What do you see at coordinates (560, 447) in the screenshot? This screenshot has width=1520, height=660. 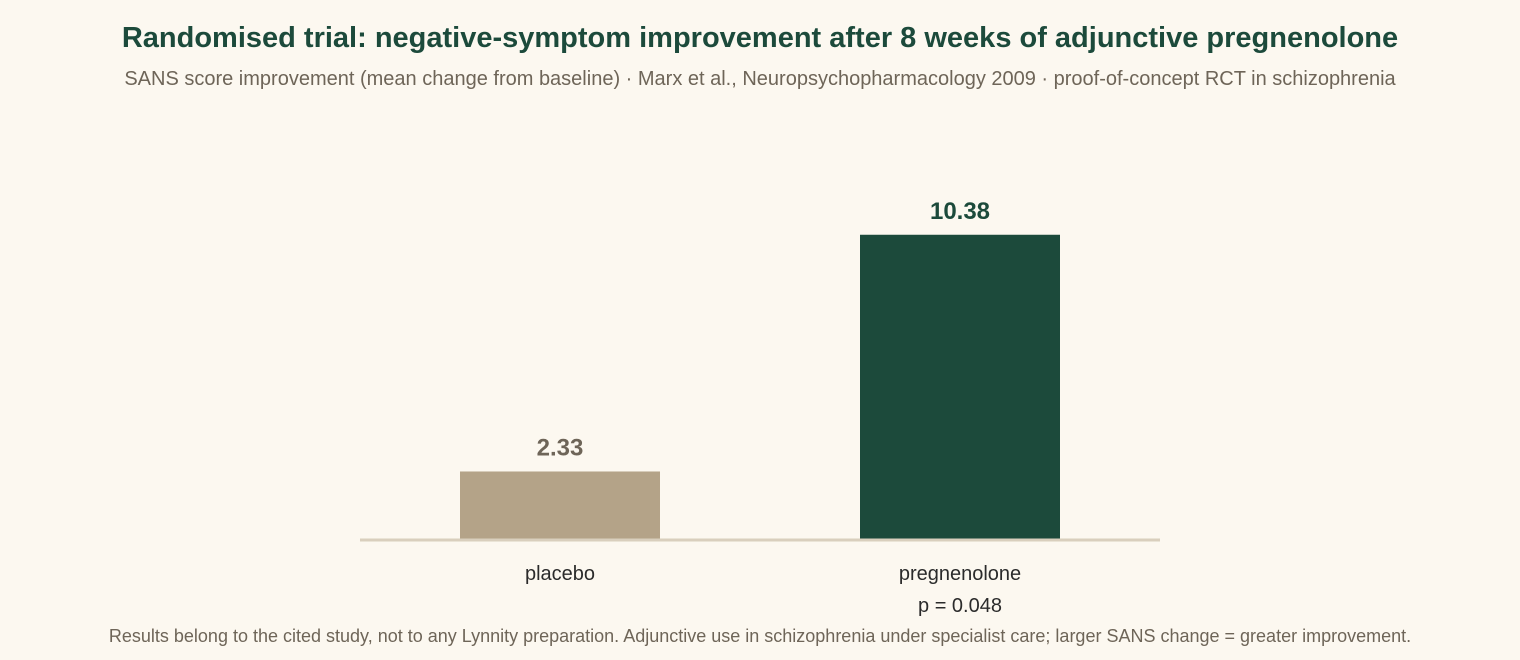 I see `value-label-placebo: 2.33` at bounding box center [560, 447].